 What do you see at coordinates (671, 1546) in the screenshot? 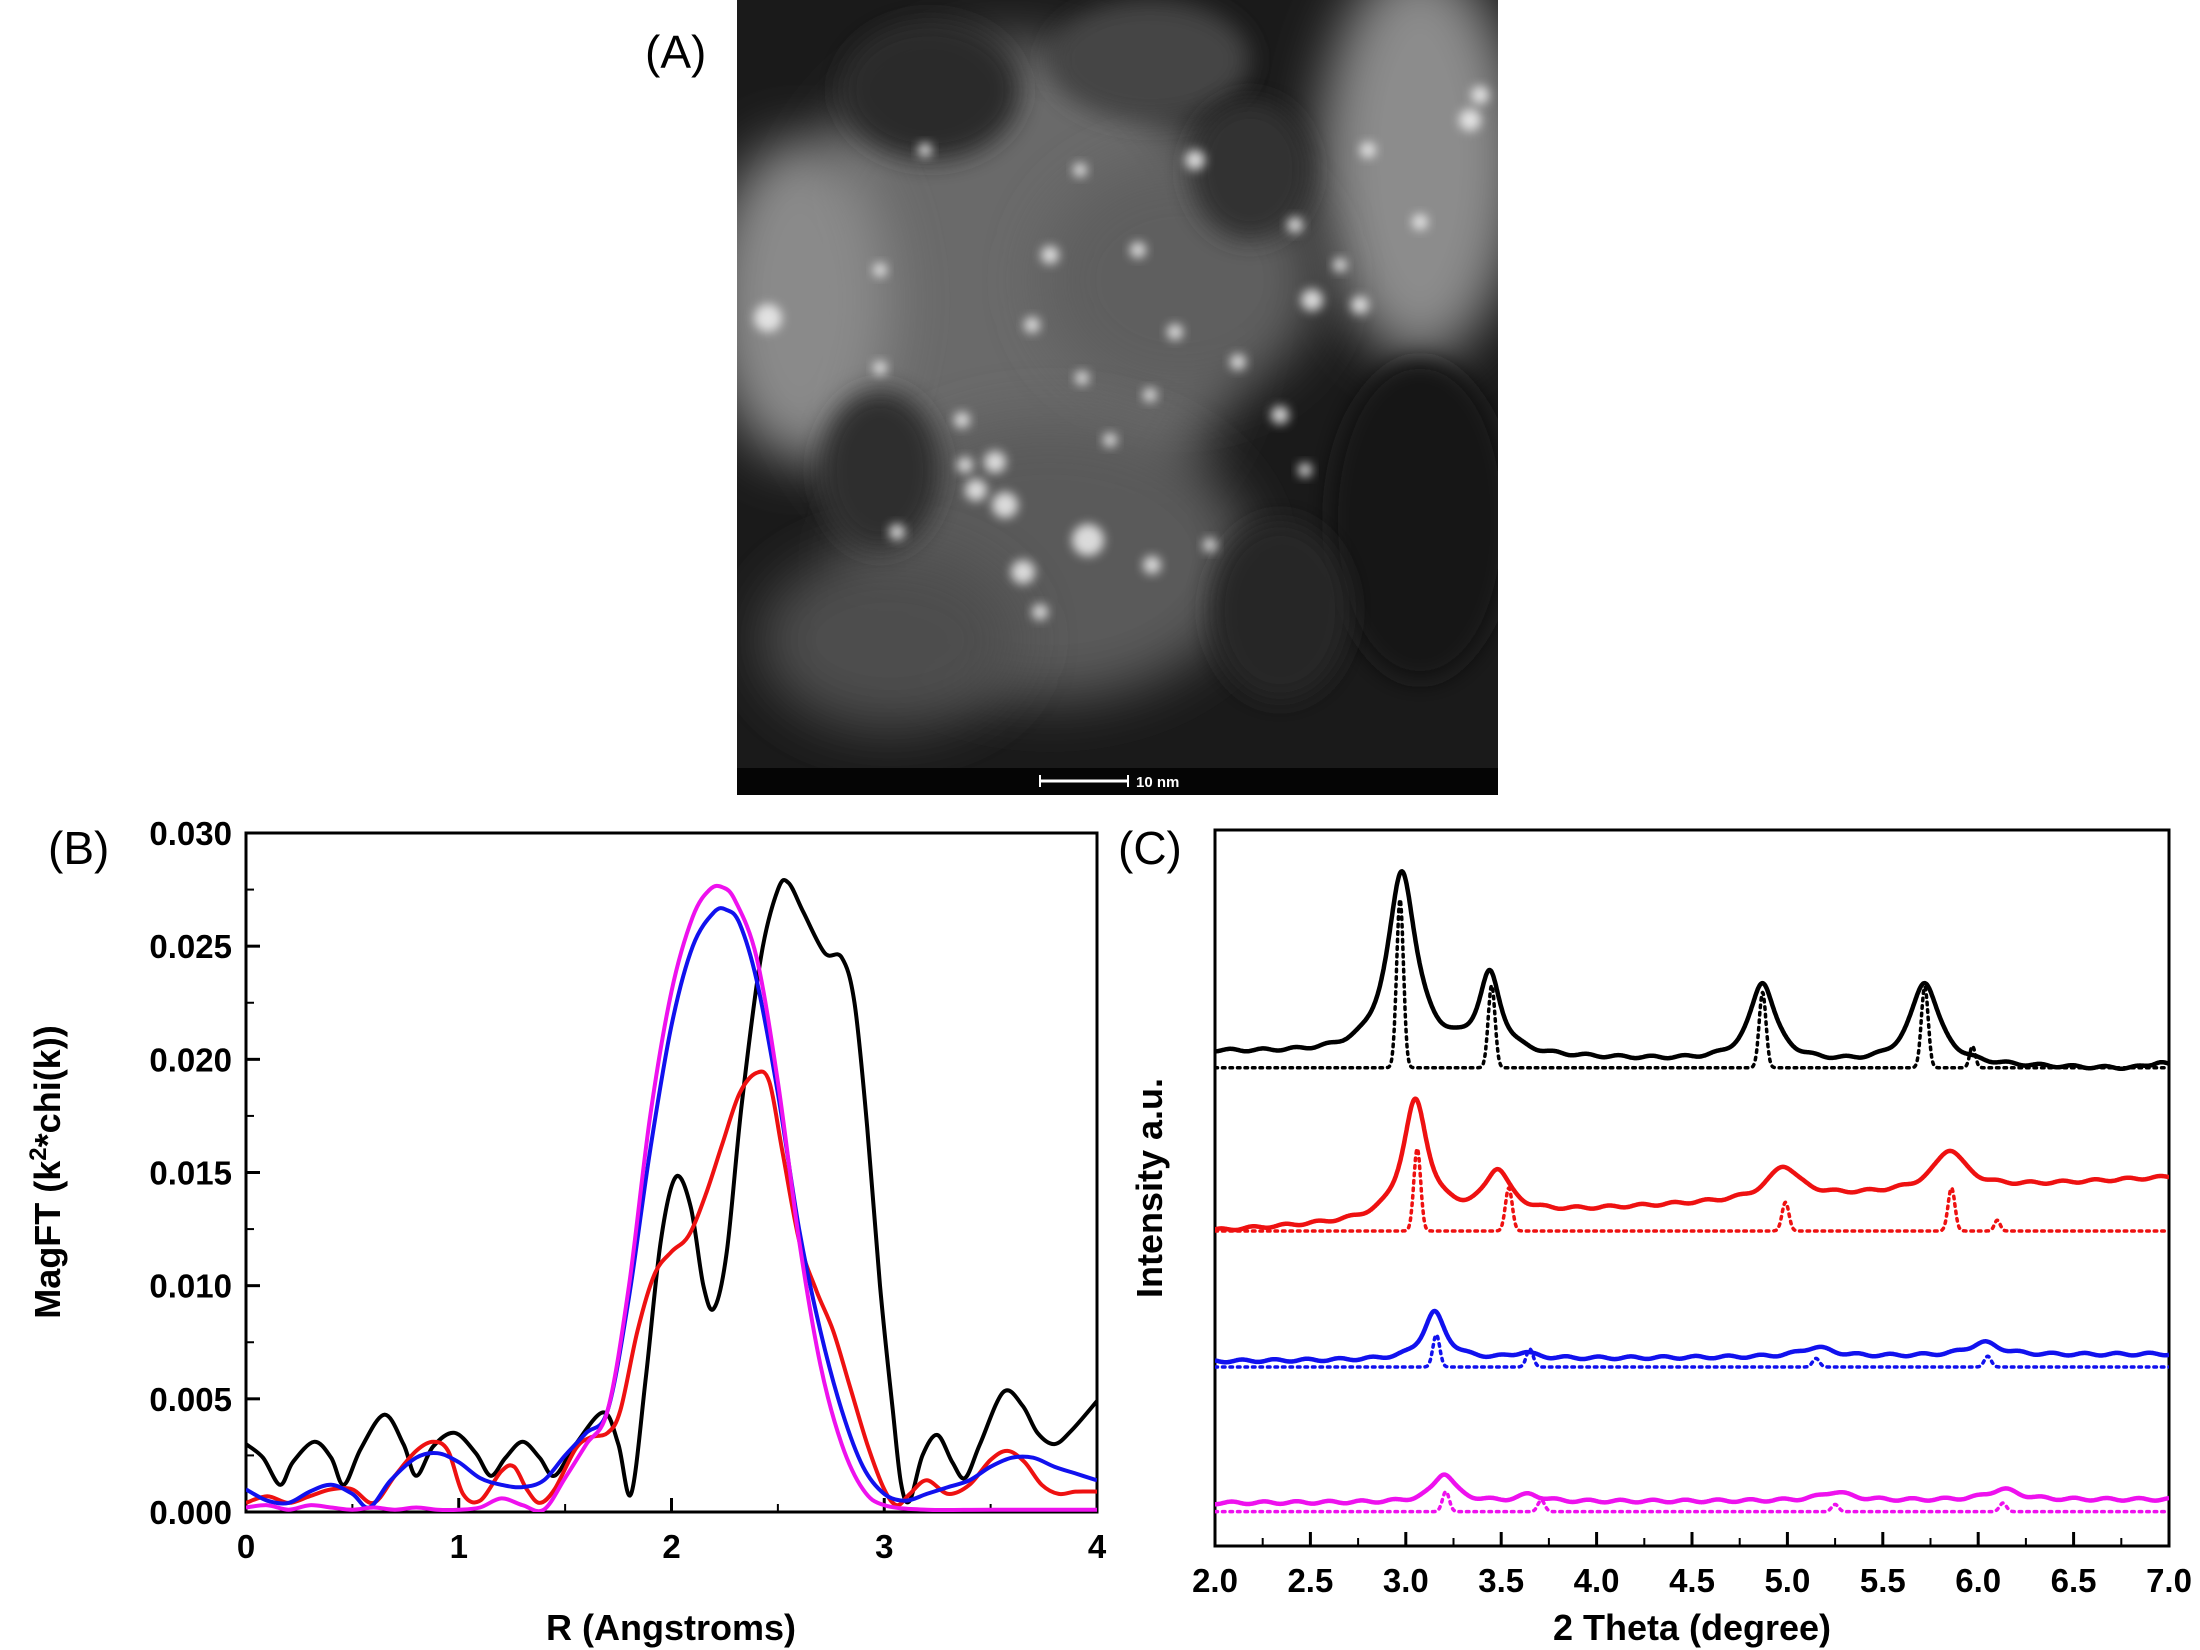
I see `chart-b-xtick-label: 2` at bounding box center [671, 1546].